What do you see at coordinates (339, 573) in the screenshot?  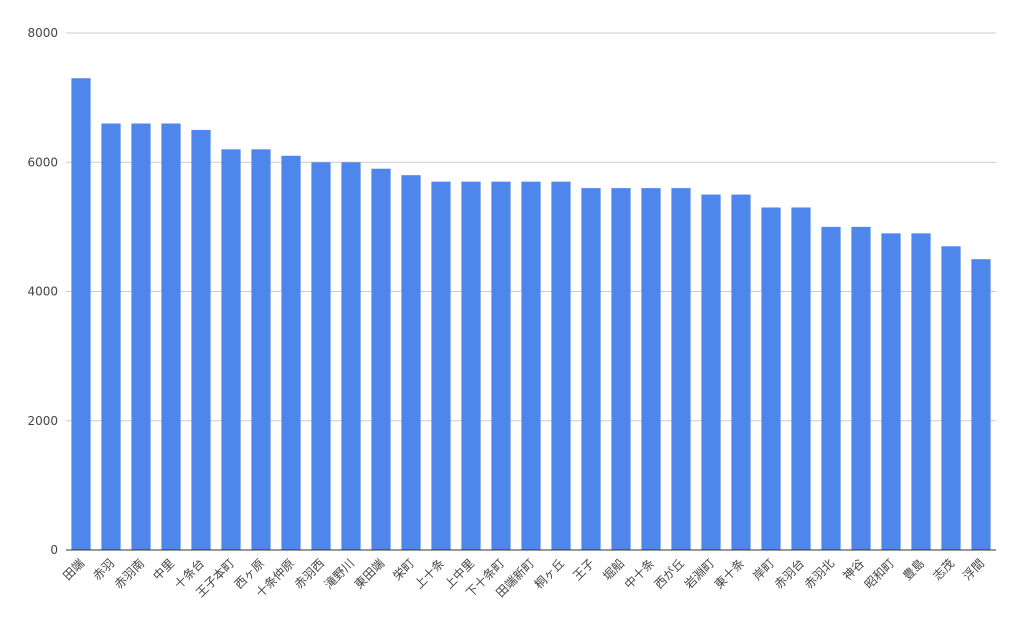 I see `x-tick-label: 滝野川` at bounding box center [339, 573].